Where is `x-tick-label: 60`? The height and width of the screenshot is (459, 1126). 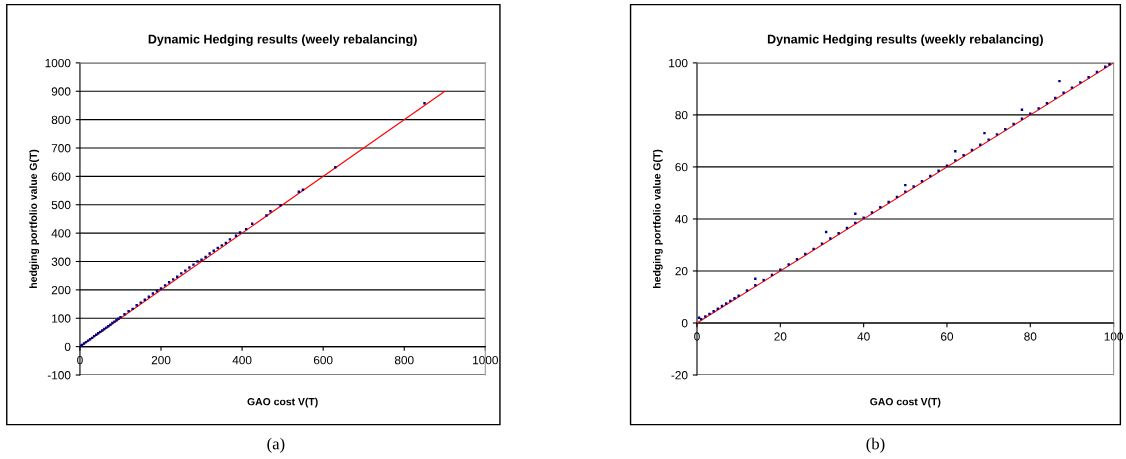
x-tick-label: 60 is located at coordinates (947, 336).